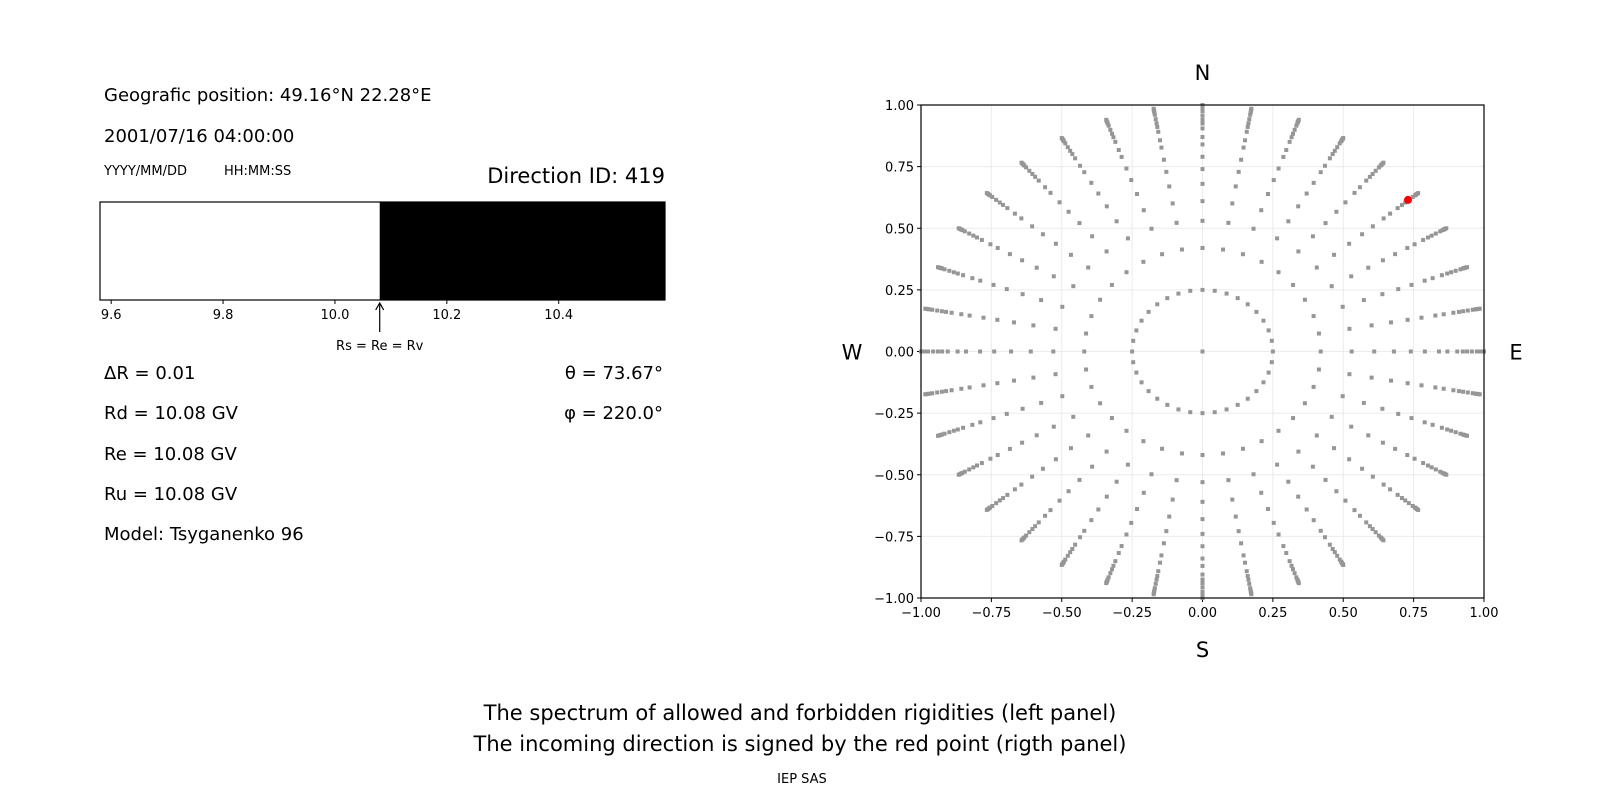 The height and width of the screenshot is (800, 1600). What do you see at coordinates (382, 251) in the screenshot?
I see `spectrum-frame` at bounding box center [382, 251].